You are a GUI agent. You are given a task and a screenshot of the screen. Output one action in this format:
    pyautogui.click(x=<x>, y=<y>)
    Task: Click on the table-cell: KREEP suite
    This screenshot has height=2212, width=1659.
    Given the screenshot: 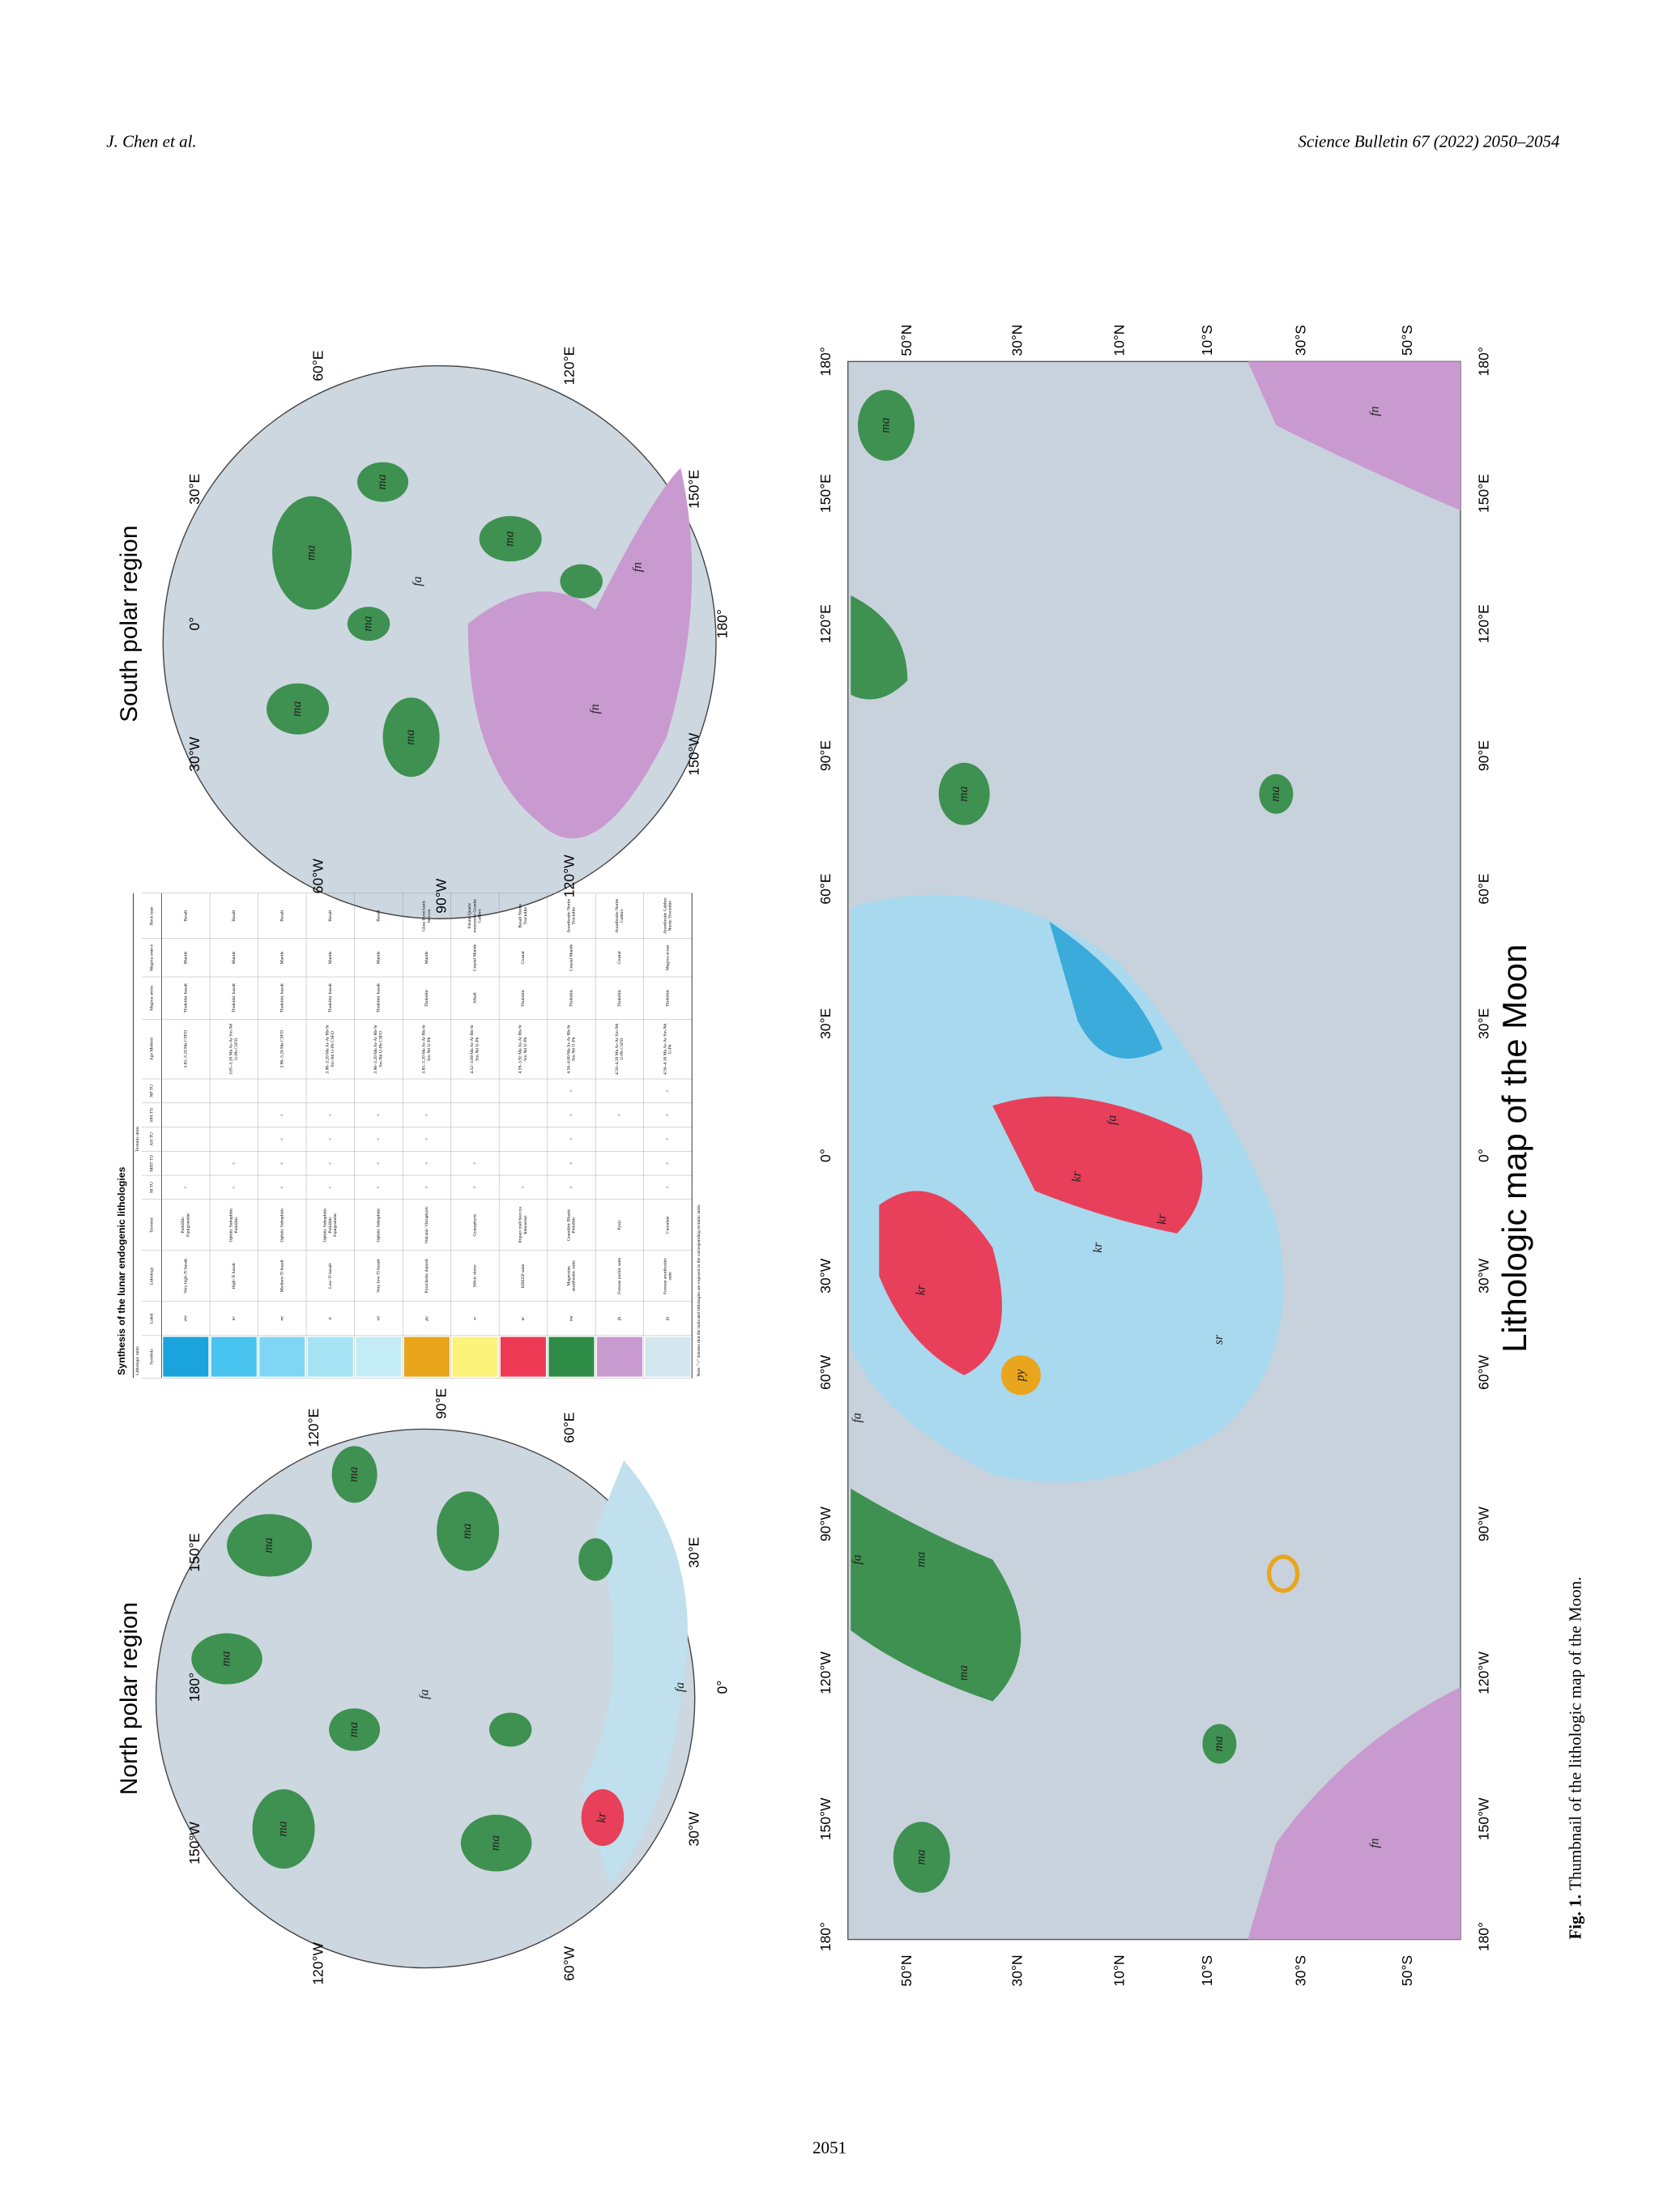 What is the action you would take?
    pyautogui.click(x=523, y=1276)
    